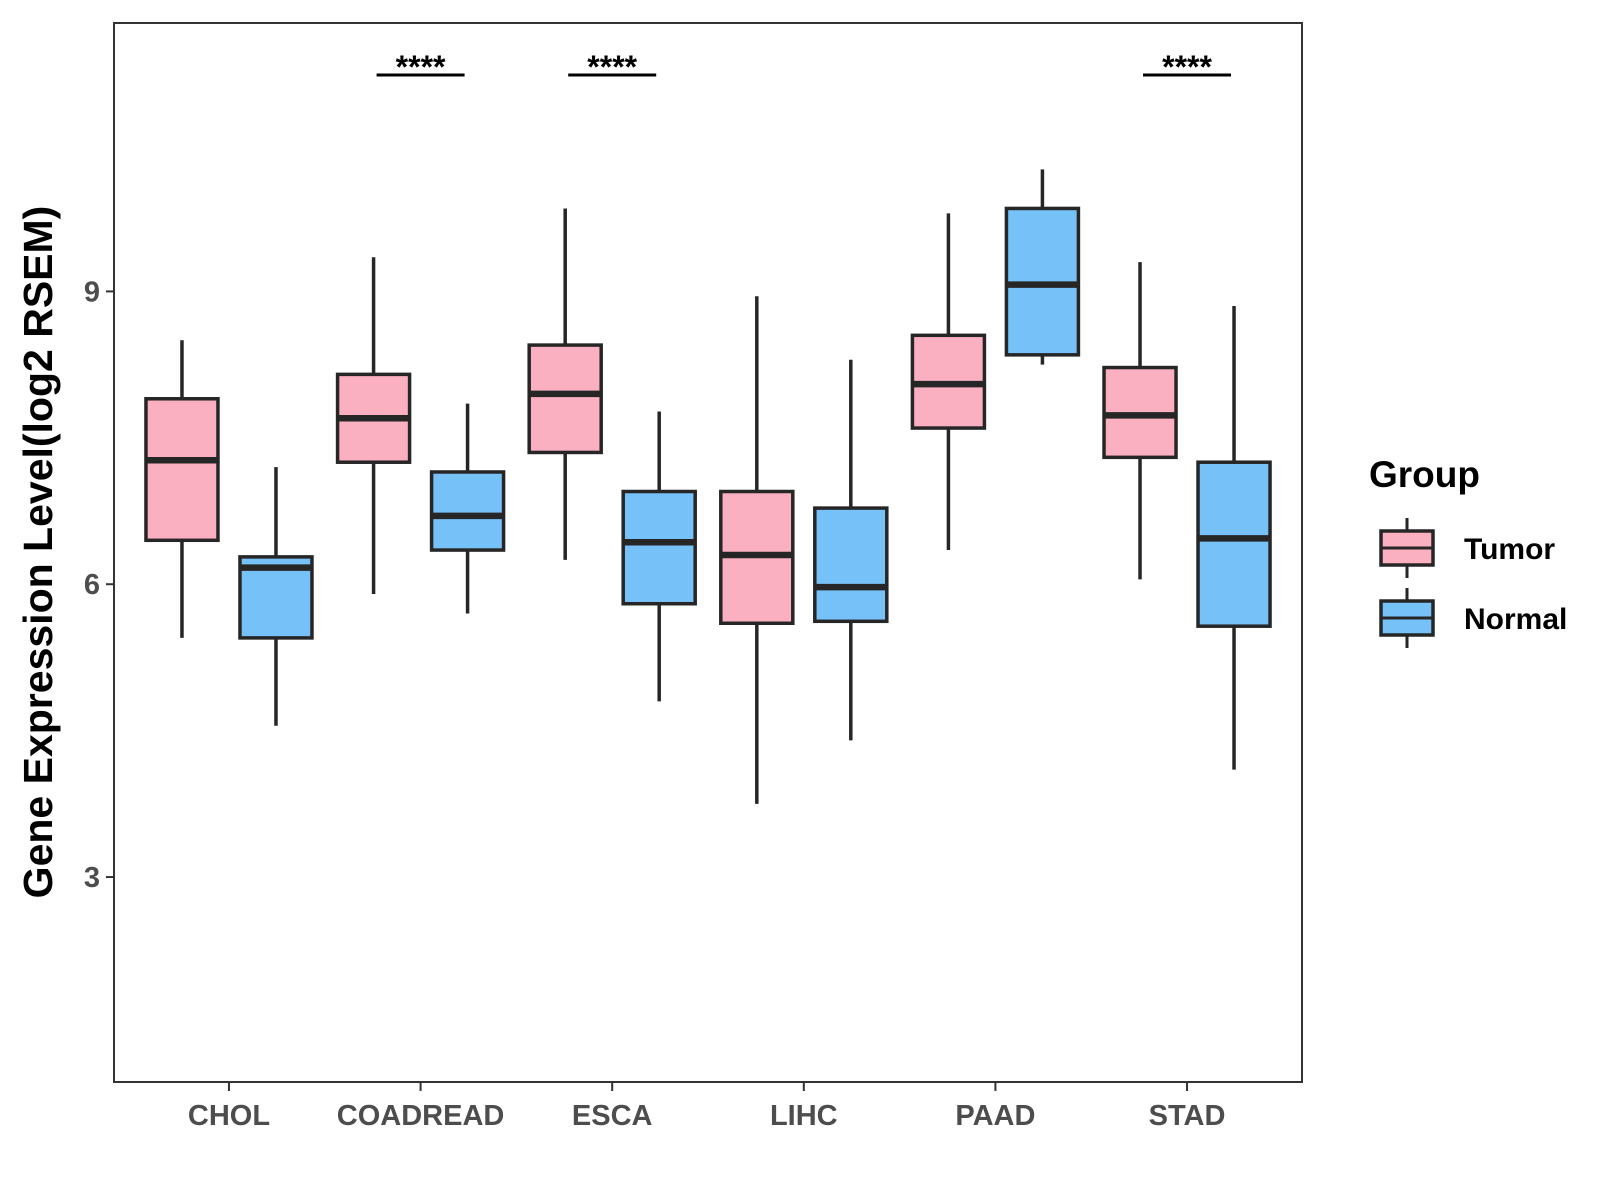  Describe the element at coordinates (1042, 267) in the screenshot. I see `box-normal-paad` at that location.